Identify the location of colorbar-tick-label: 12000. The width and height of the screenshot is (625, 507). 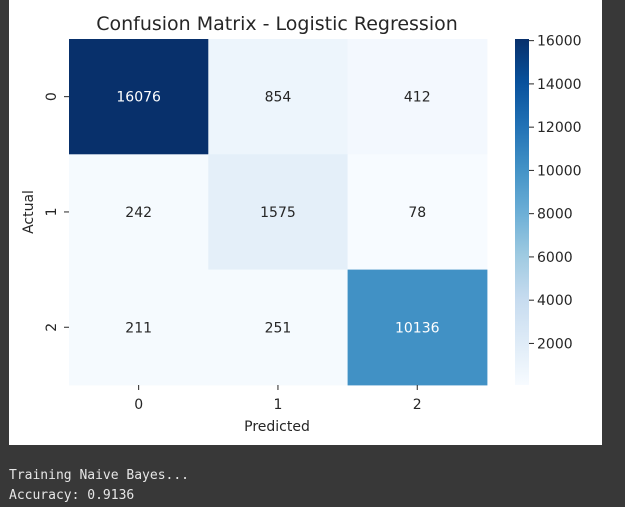
(559, 128).